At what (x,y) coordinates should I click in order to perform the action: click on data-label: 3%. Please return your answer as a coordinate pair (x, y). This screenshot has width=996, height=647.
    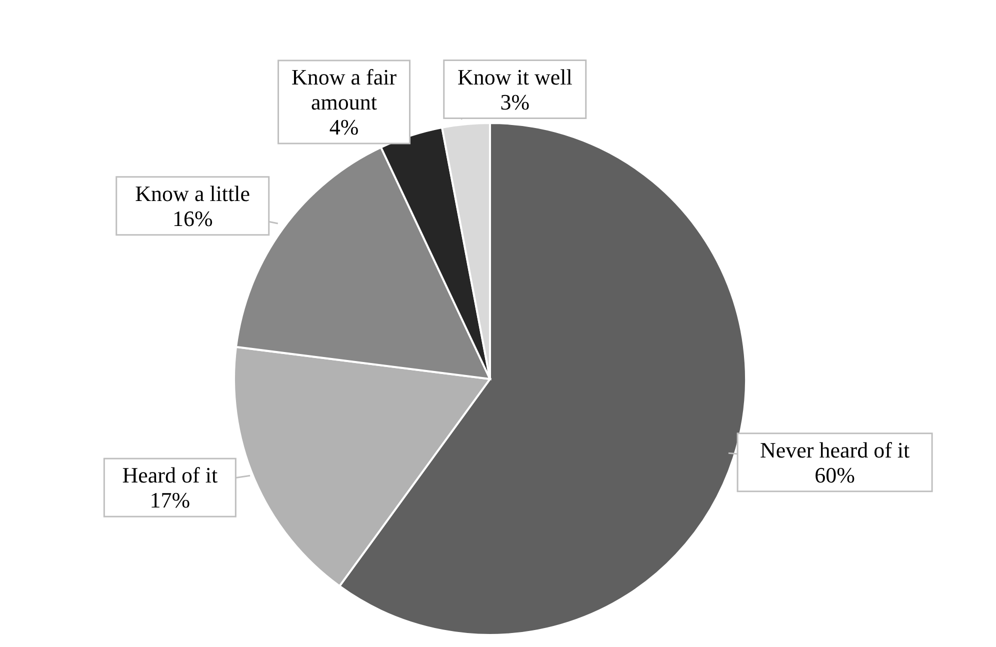
    Looking at the image, I should click on (515, 101).